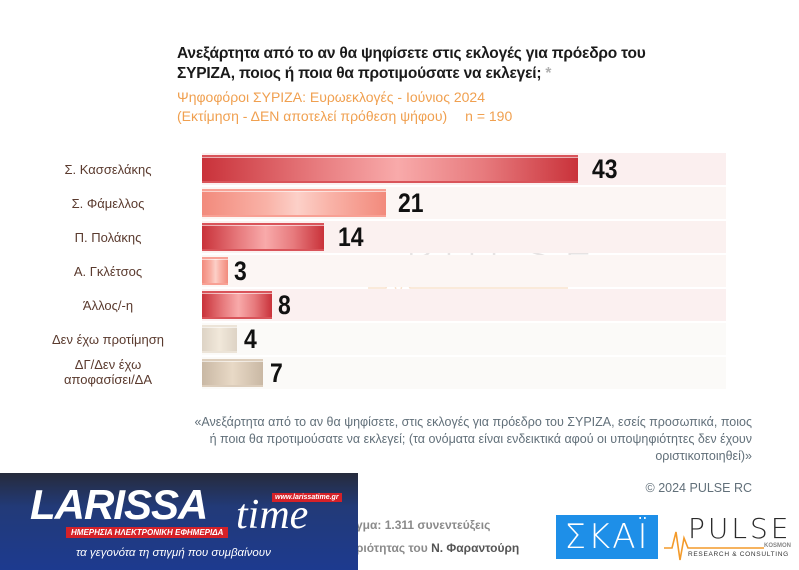  What do you see at coordinates (548, 73) in the screenshot?
I see `asterisk-icon: *` at bounding box center [548, 73].